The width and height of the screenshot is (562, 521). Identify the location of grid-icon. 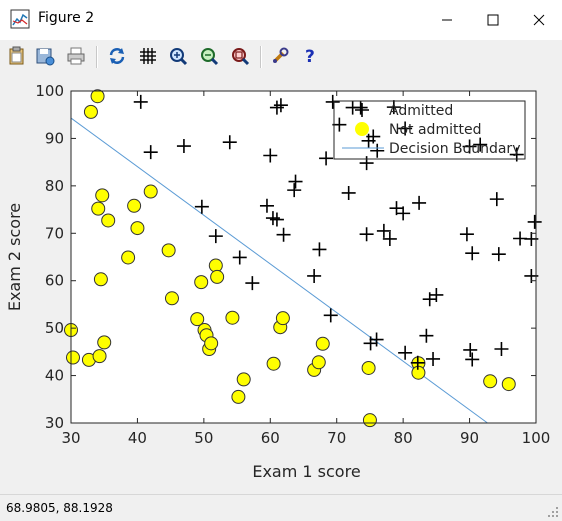
(148, 56).